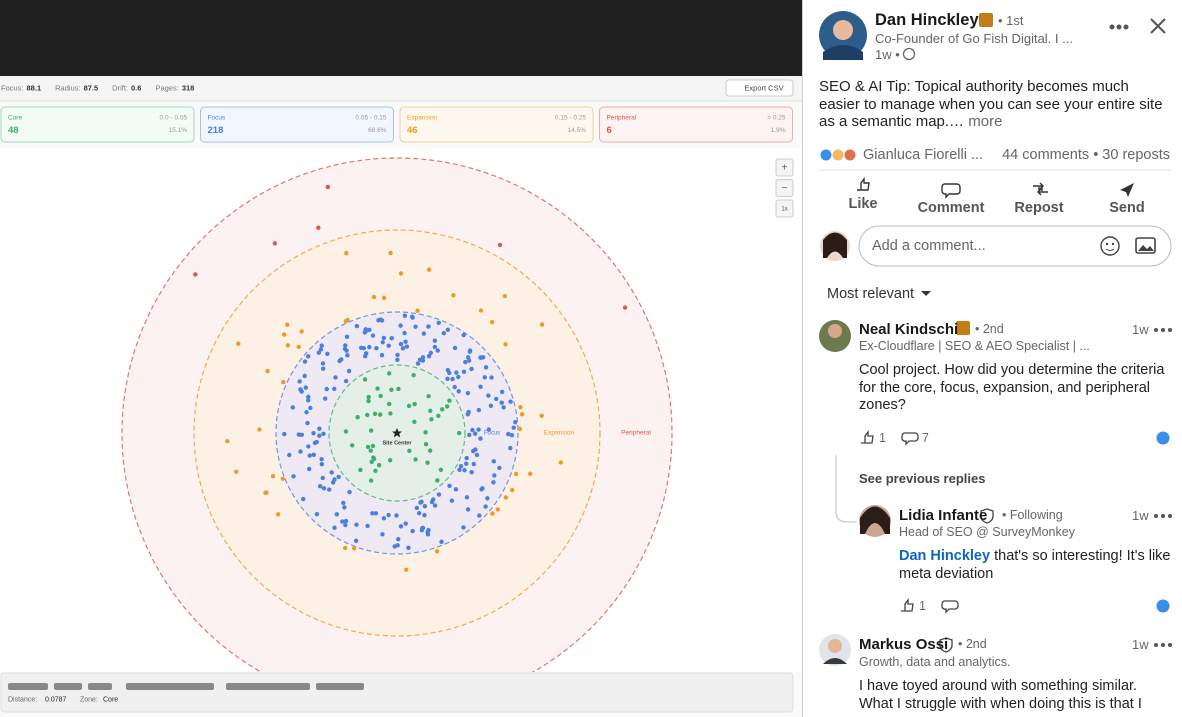 The height and width of the screenshot is (717, 1182). What do you see at coordinates (935, 662) in the screenshot?
I see `commenter-headline: Growth, data and analytics.` at bounding box center [935, 662].